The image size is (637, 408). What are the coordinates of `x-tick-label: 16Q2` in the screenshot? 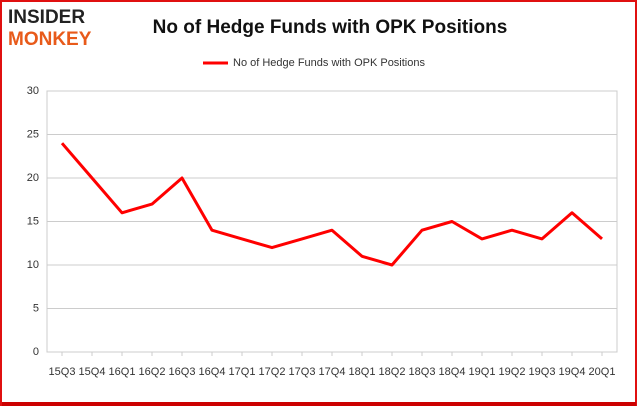 It's located at (152, 372).